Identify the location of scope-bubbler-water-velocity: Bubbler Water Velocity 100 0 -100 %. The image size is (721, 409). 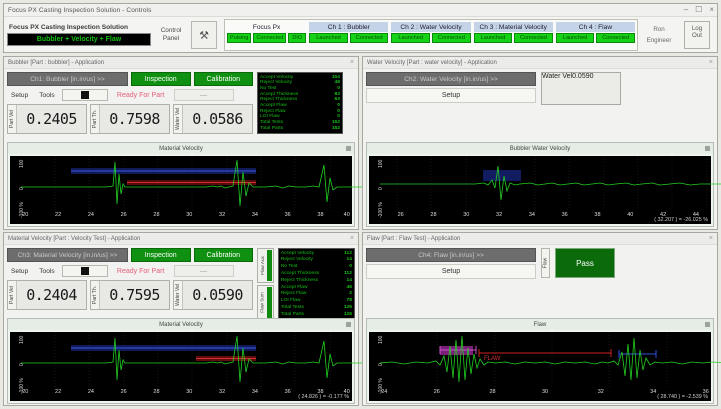
(543, 184).